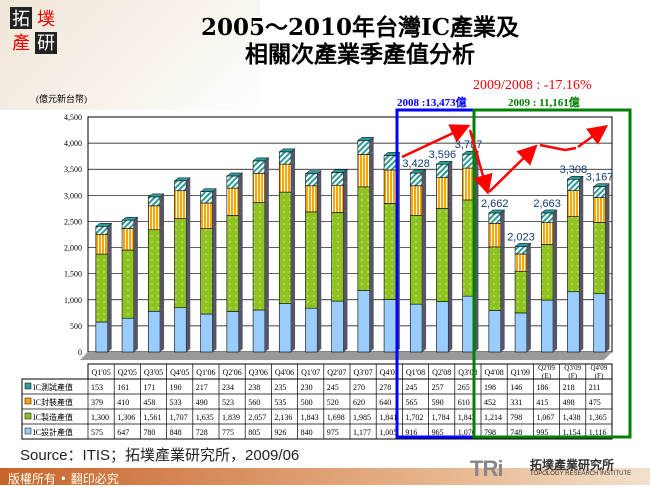 Image resolution: width=650 pixels, height=487 pixels. Describe the element at coordinates (532, 85) in the screenshot. I see `annotation-yoy: 2009/2008 : -17.16%` at that location.